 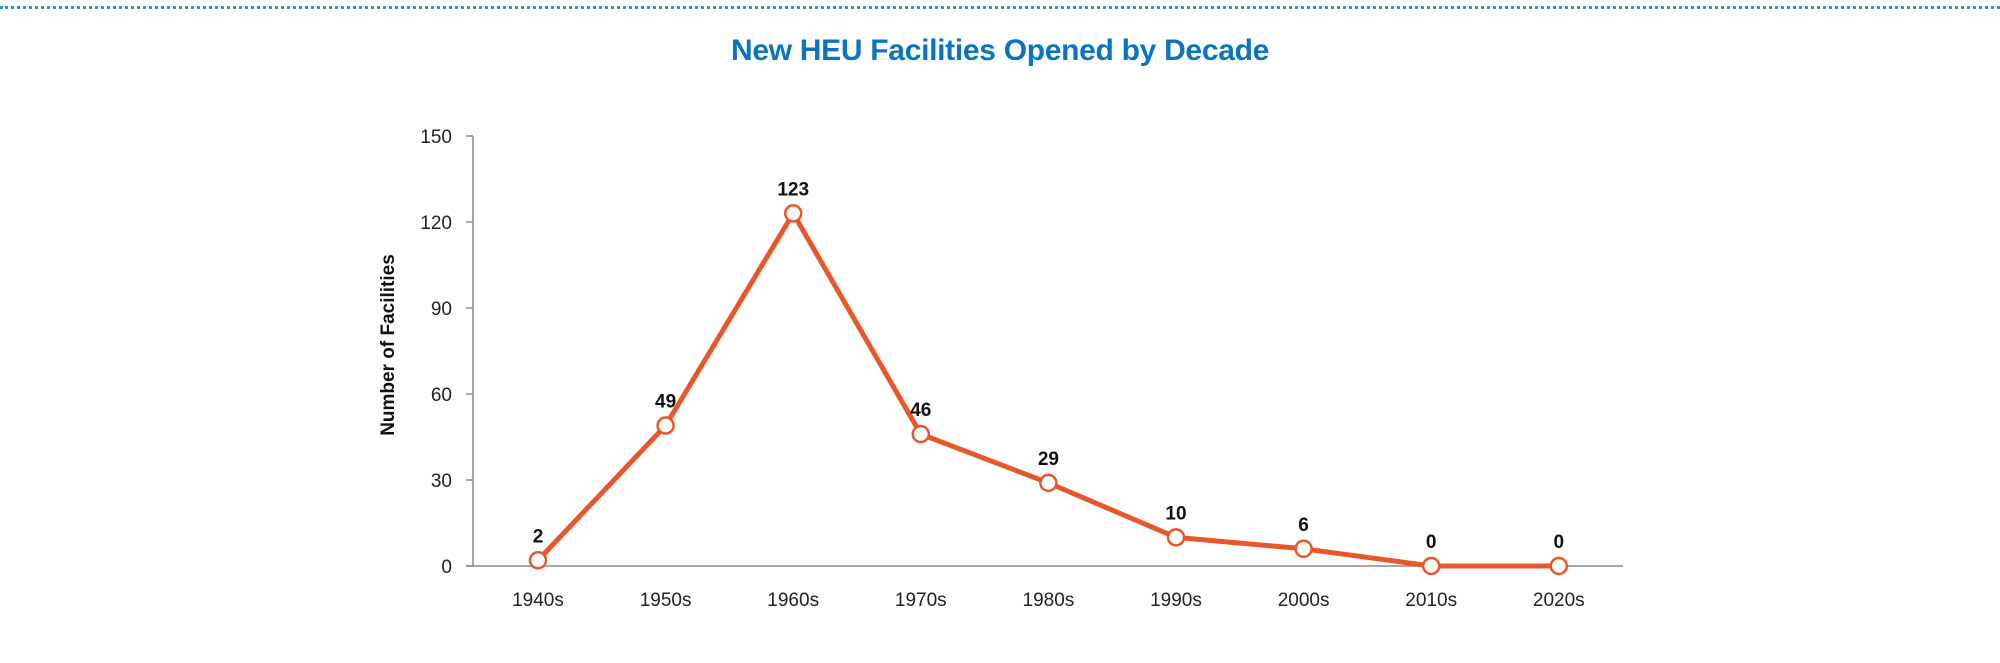 I want to click on y-tick-label: 150, so click(x=436, y=137).